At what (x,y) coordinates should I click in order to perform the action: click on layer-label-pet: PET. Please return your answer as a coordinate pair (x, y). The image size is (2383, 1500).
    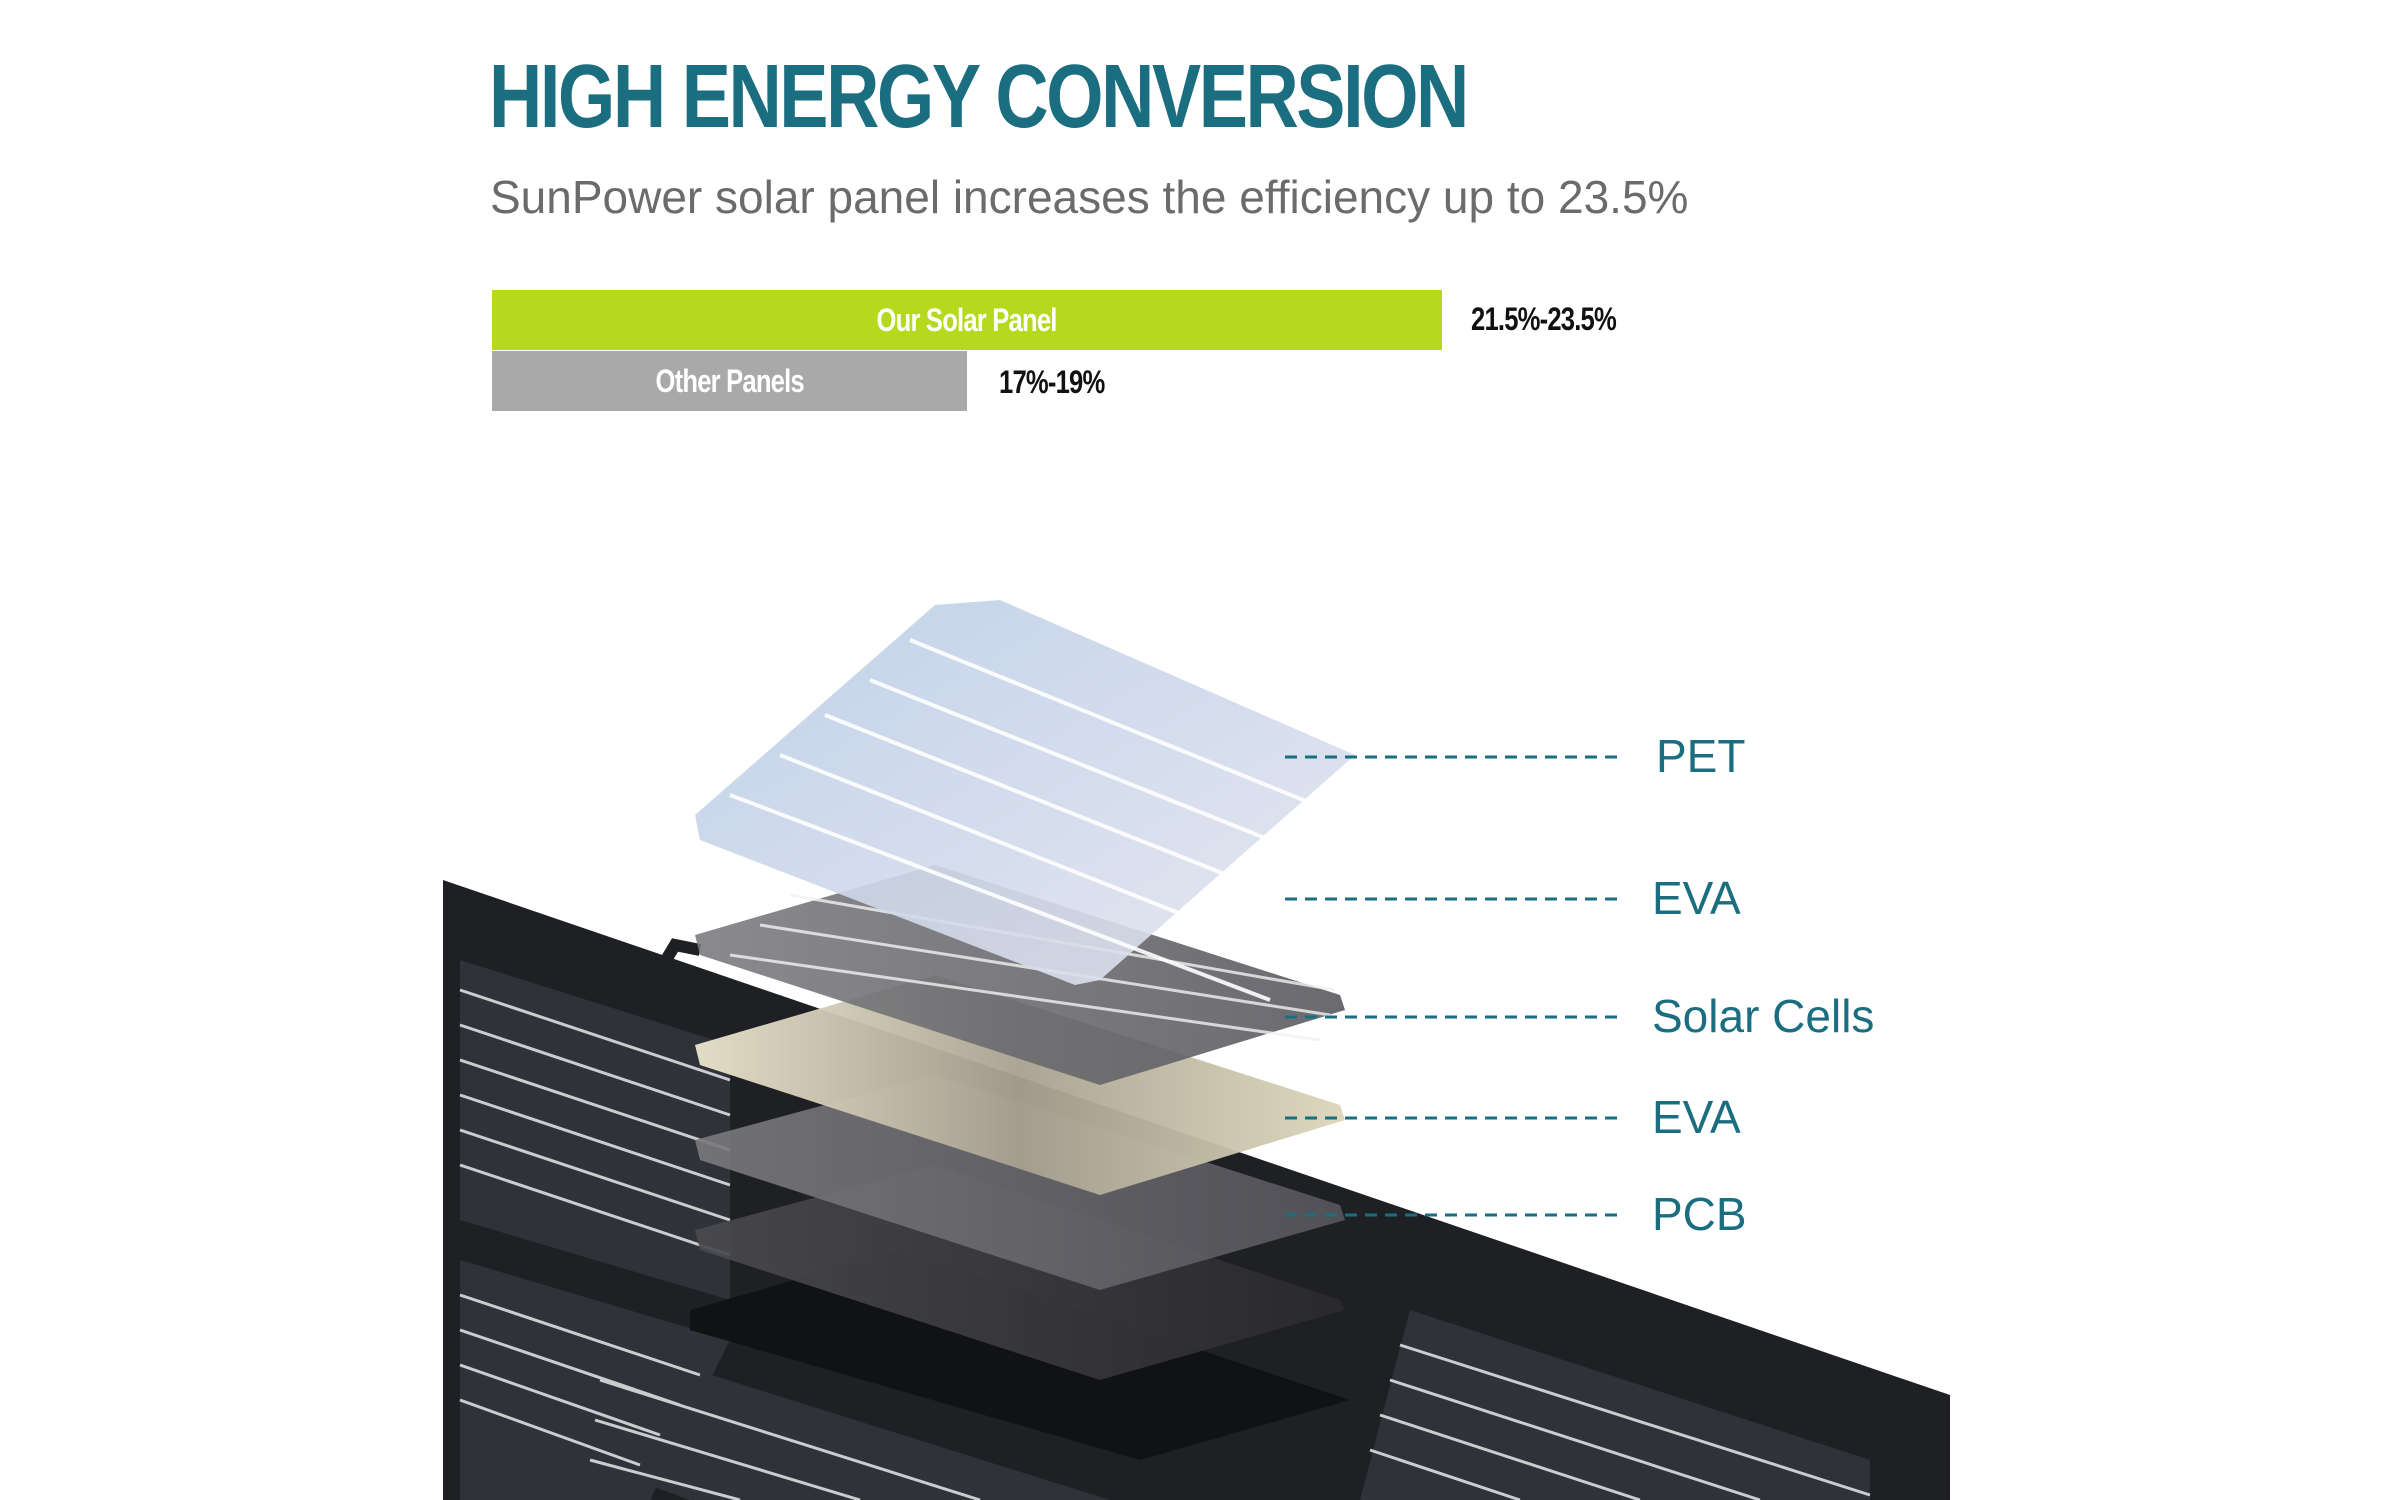
    Looking at the image, I should click on (1701, 756).